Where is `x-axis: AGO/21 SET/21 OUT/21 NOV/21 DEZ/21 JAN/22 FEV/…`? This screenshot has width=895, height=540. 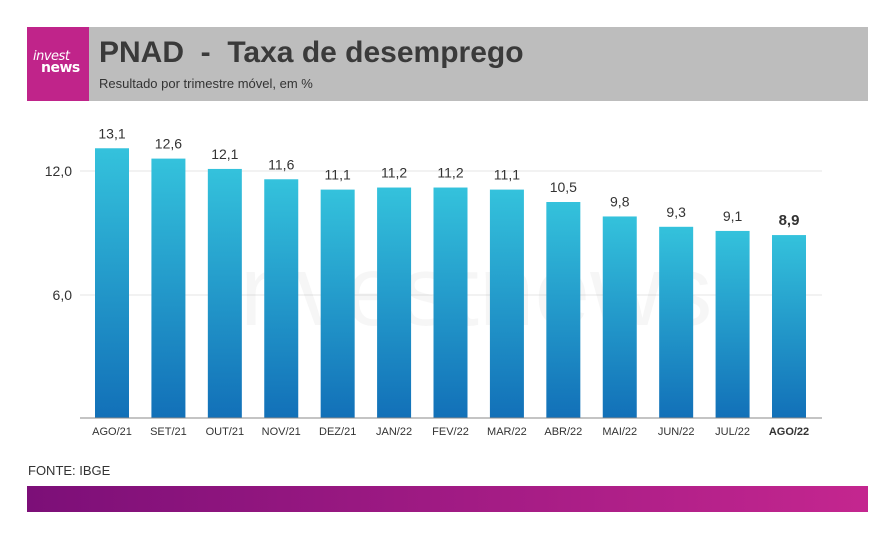 x-axis: AGO/21 SET/21 OUT/21 NOV/21 DEZ/21 JAN/22 FEV/… is located at coordinates (451, 427).